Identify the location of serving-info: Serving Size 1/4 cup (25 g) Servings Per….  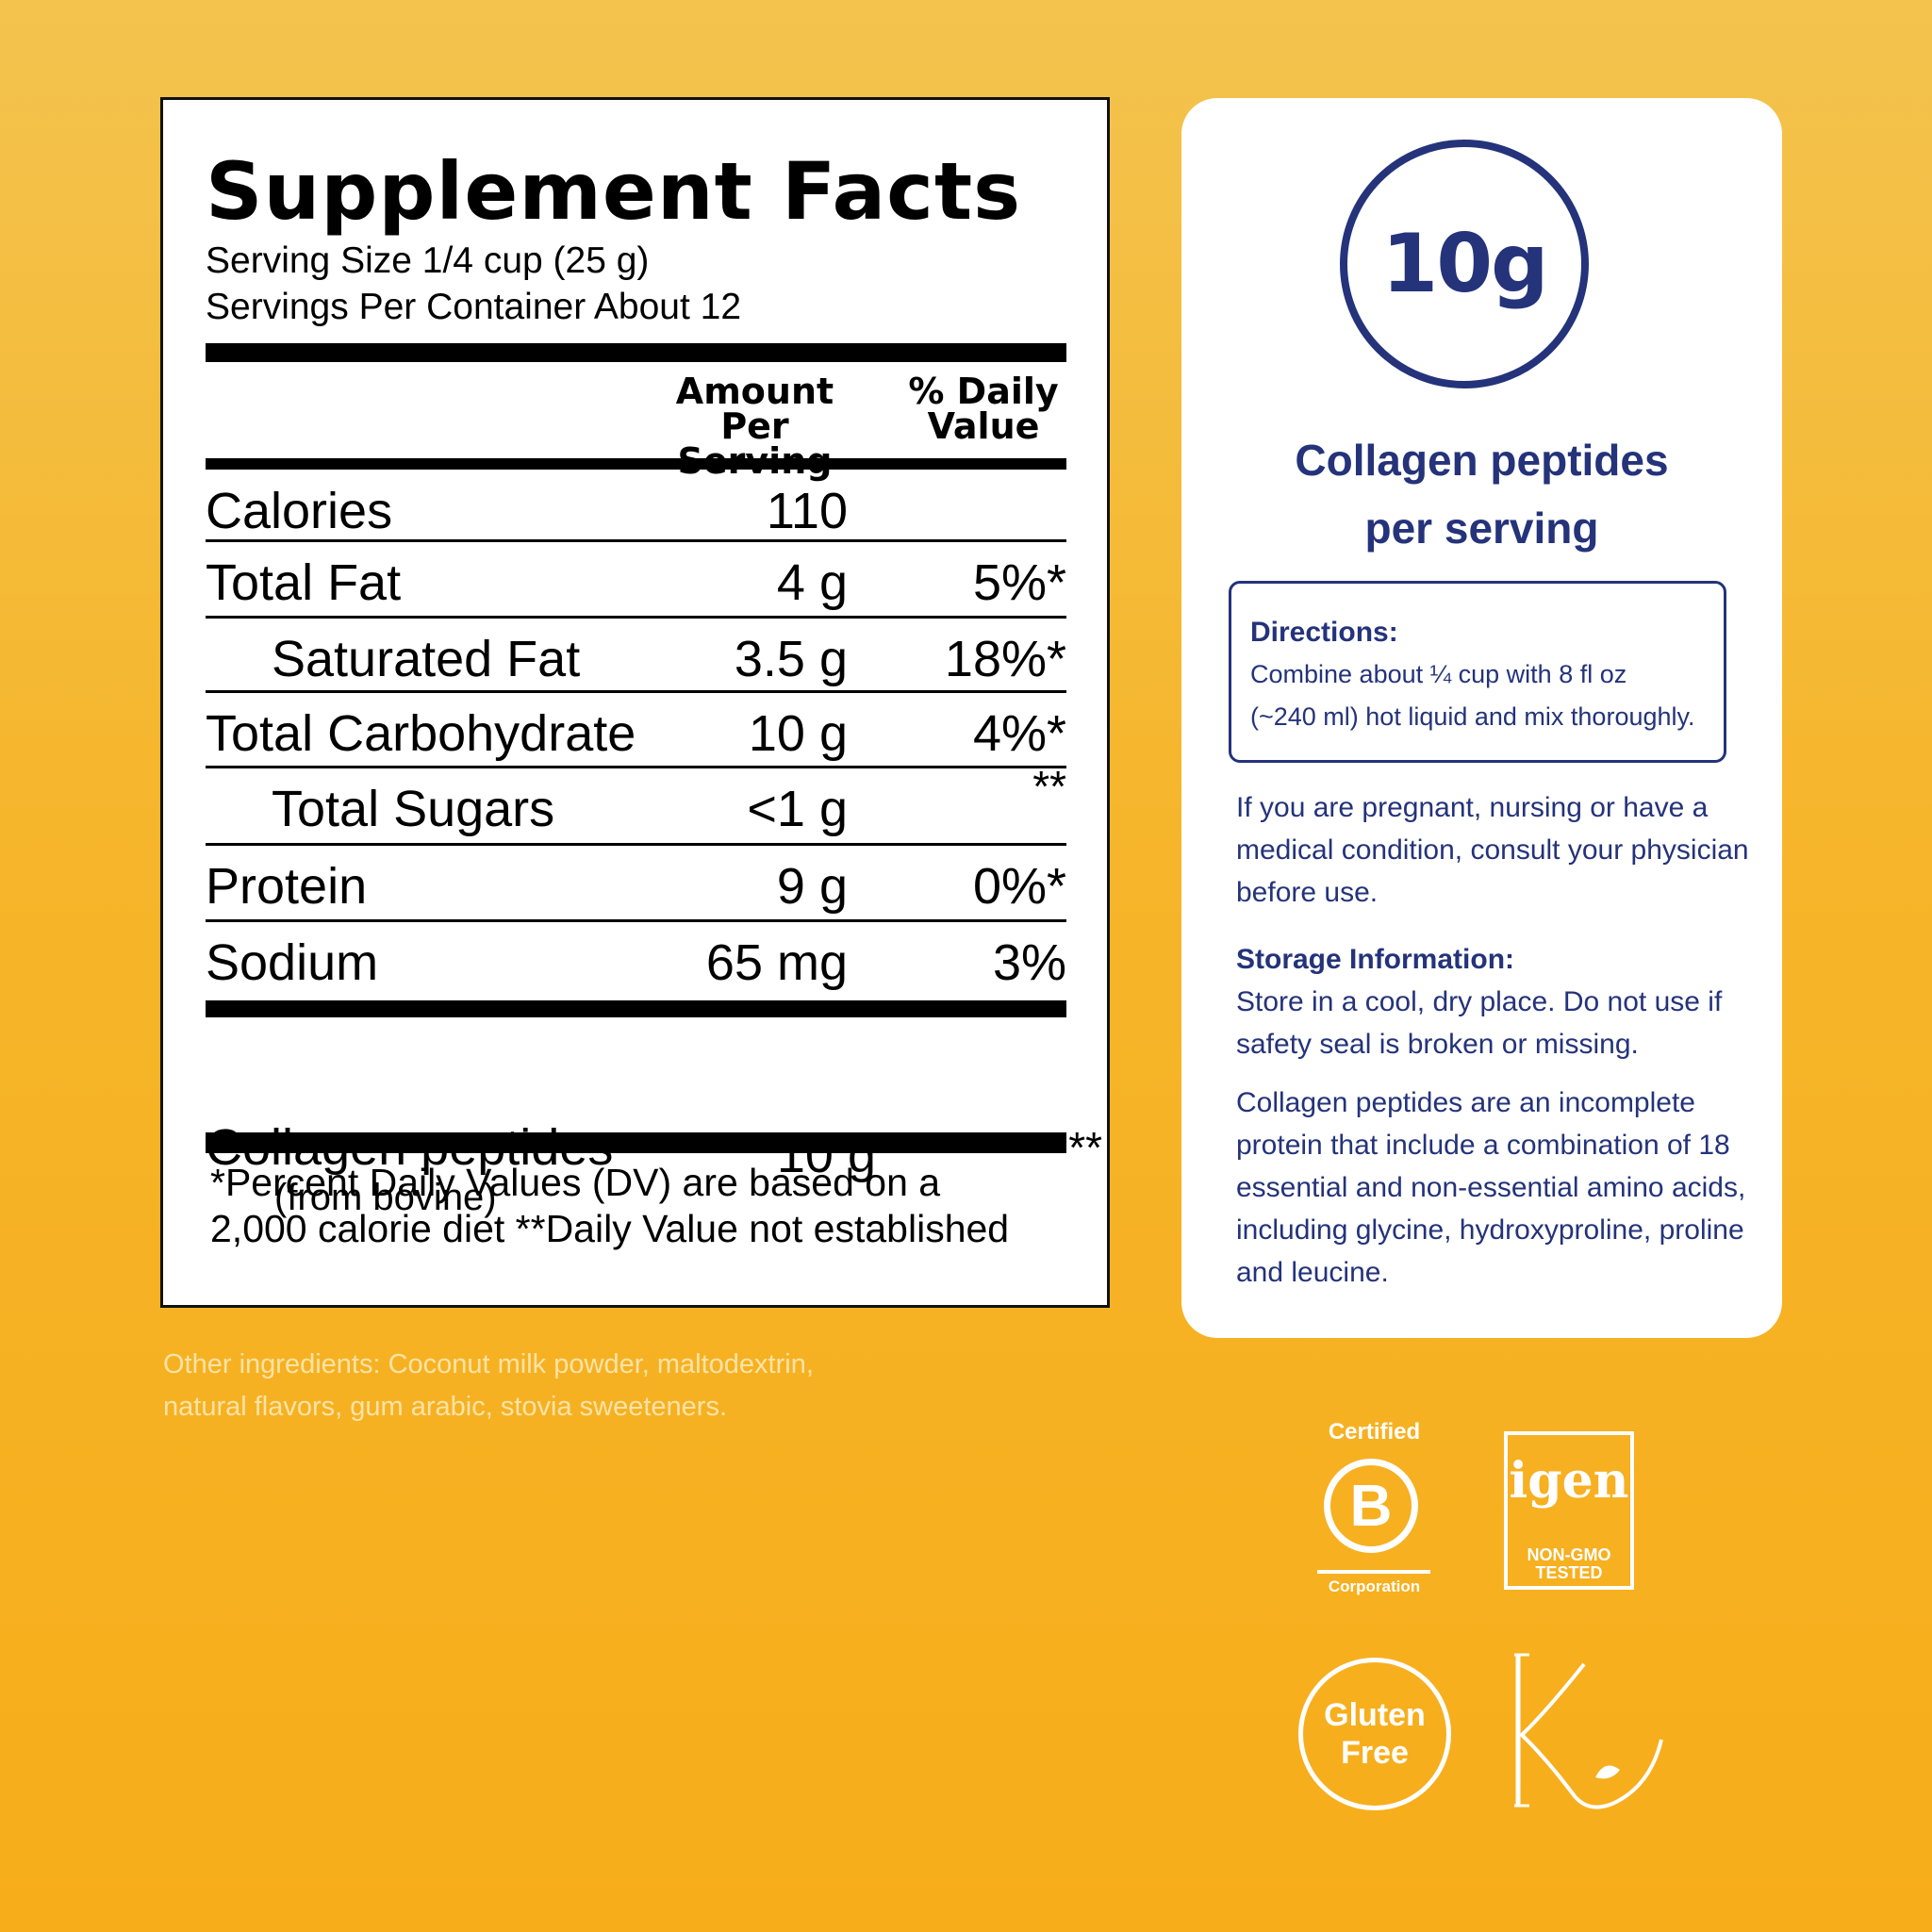
(473, 284).